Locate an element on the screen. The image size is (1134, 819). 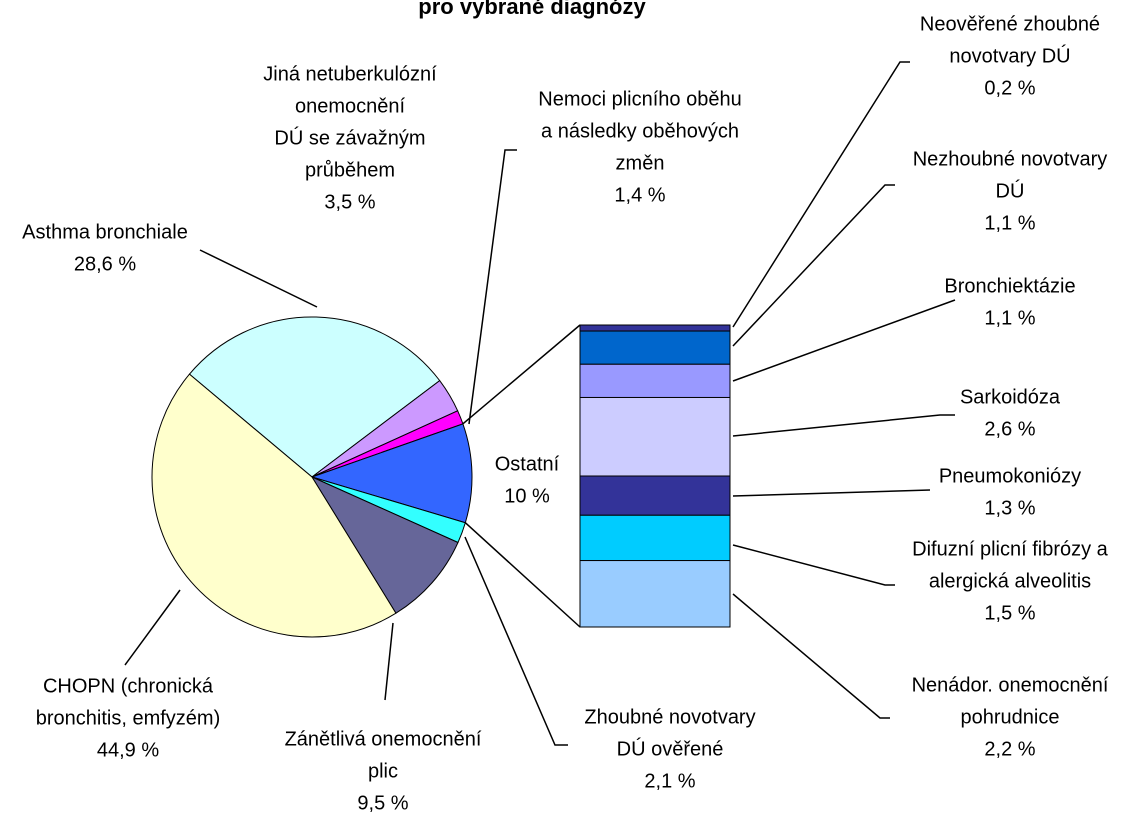
value-label: 9,5 % is located at coordinates (382, 803).